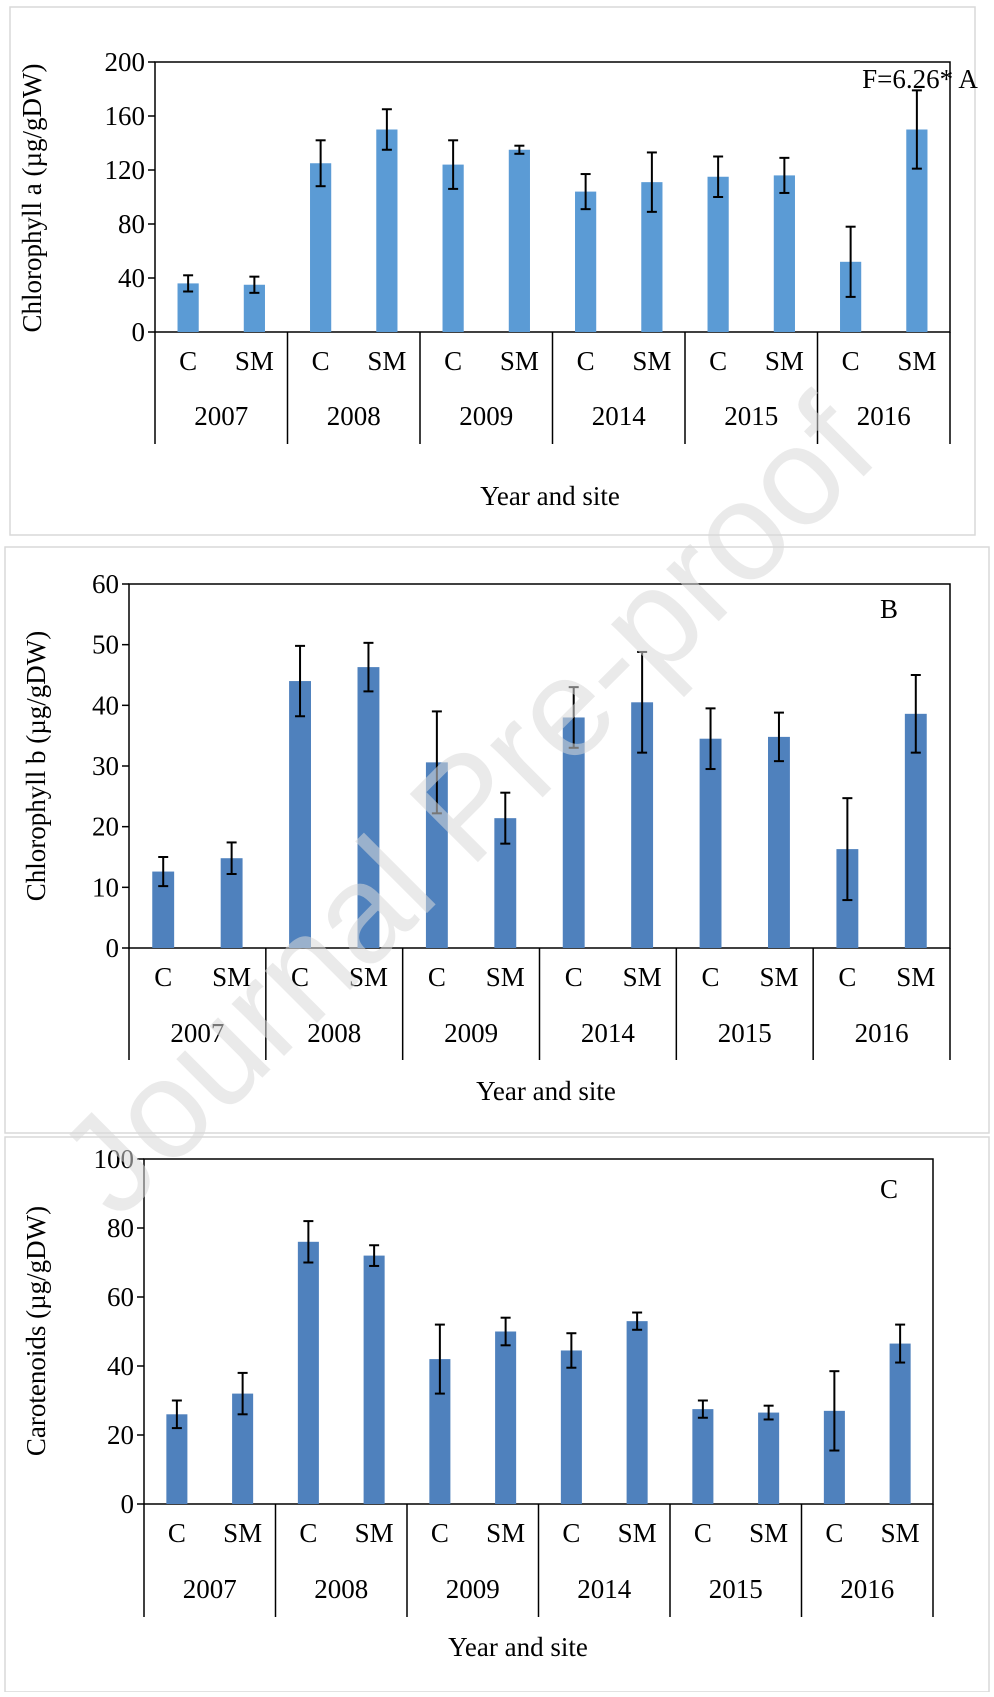 The height and width of the screenshot is (1697, 994). Describe the element at coordinates (105, 766) in the screenshot. I see `y-tick-label: 30` at that location.